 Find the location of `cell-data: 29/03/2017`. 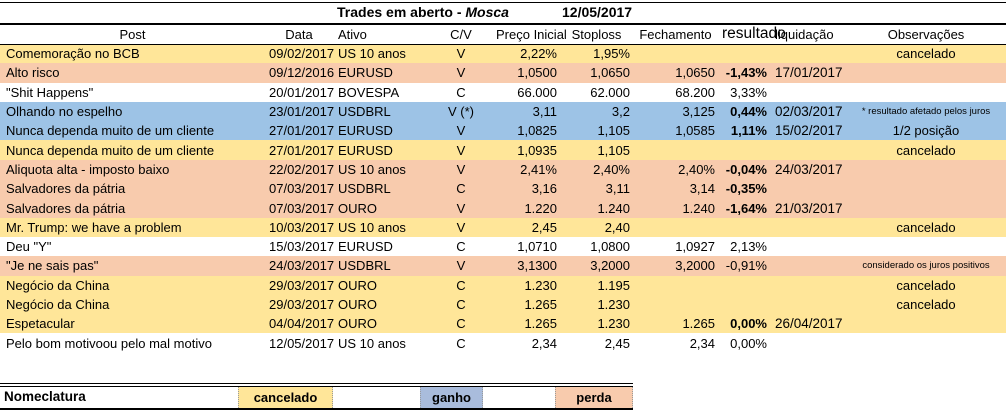

cell-data: 29/03/2017 is located at coordinates (302, 285).